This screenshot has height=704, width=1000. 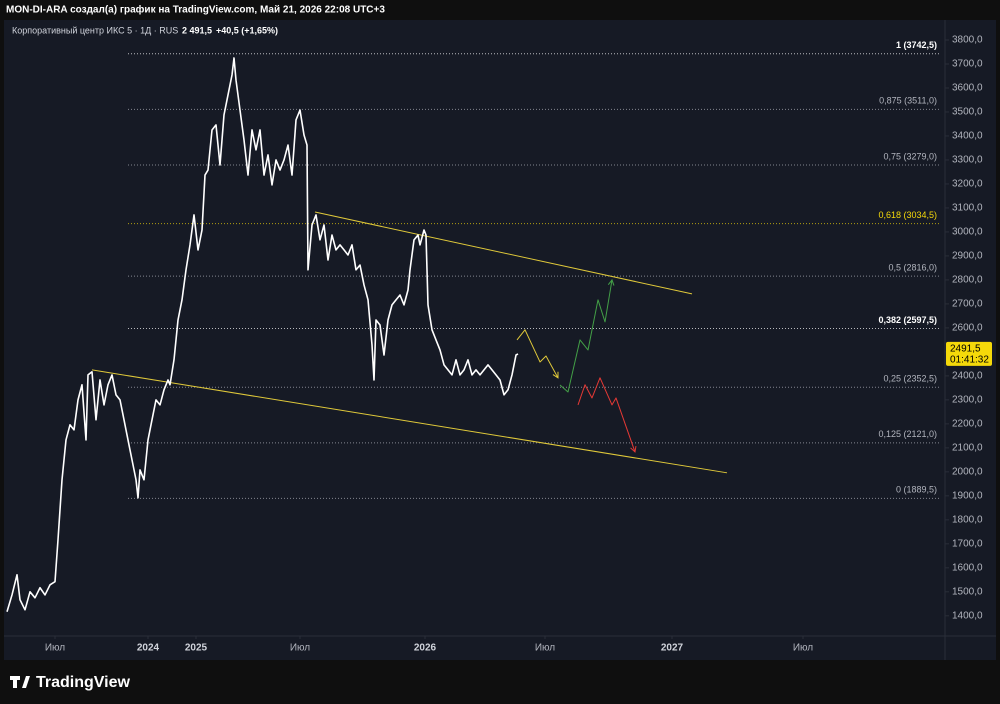 I want to click on logo: TradingView, so click(x=70, y=682).